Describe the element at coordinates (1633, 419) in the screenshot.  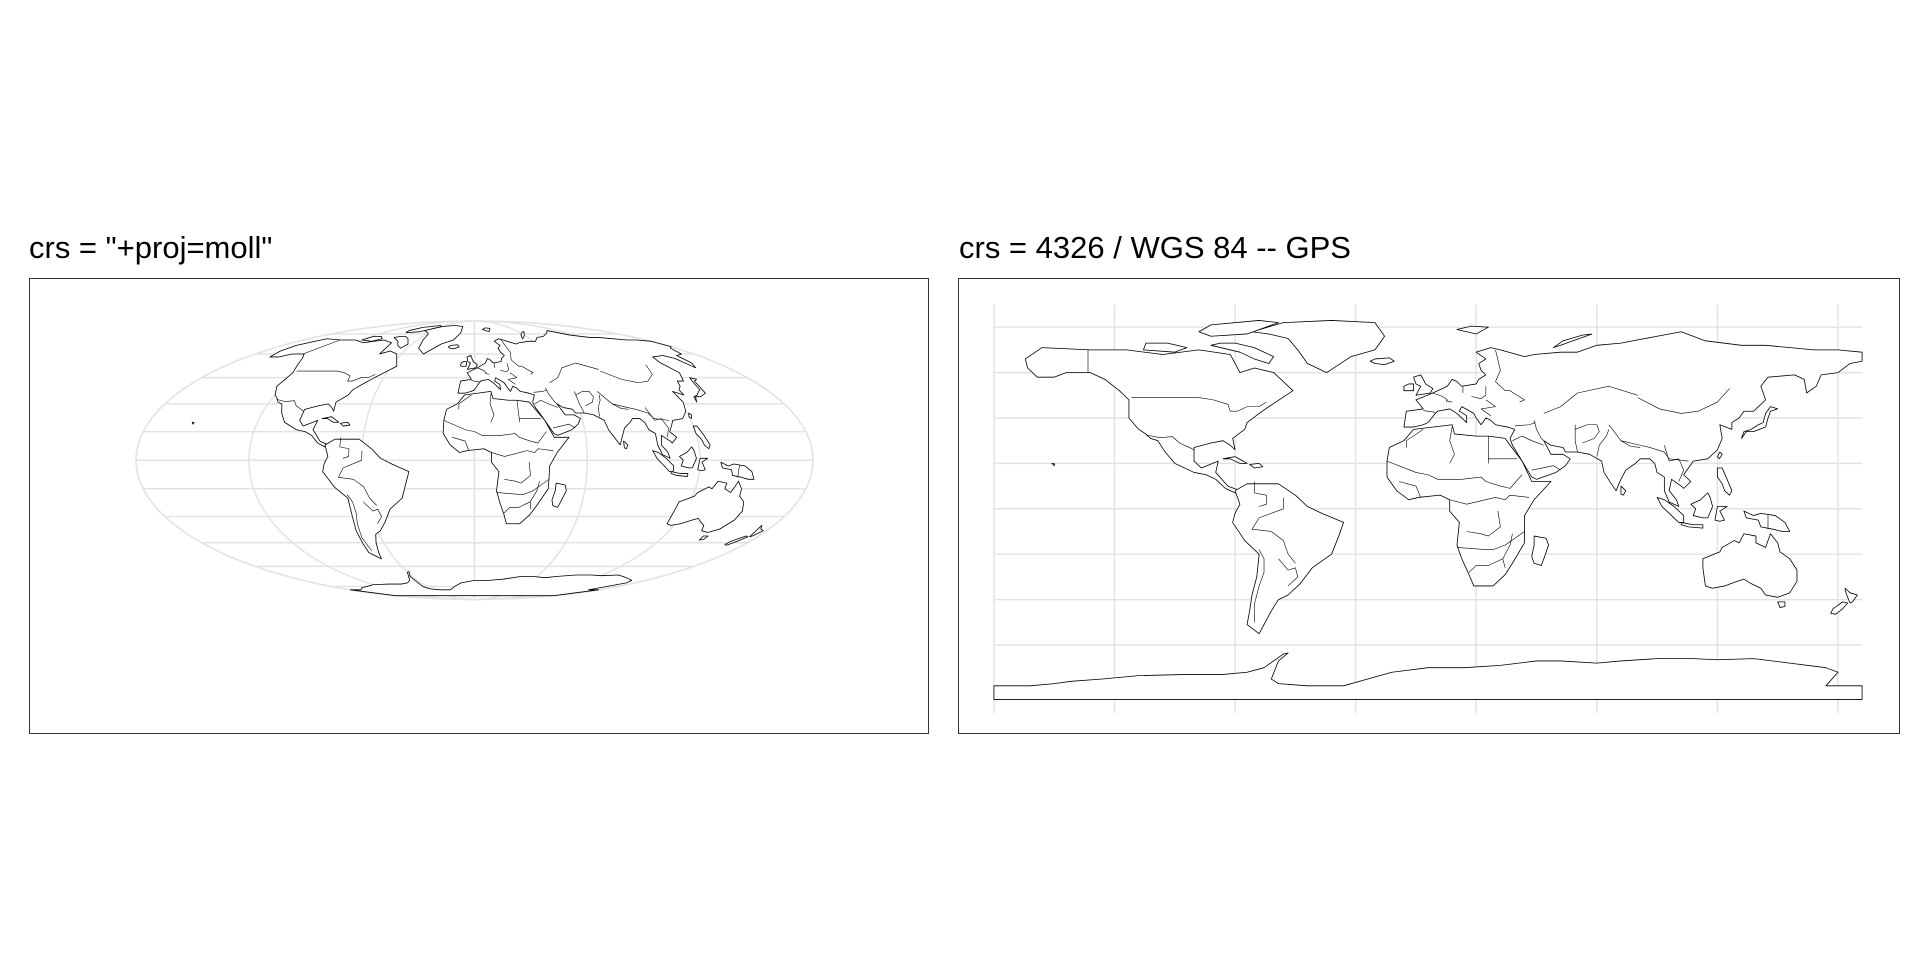
I see `landmass-eurasia` at that location.